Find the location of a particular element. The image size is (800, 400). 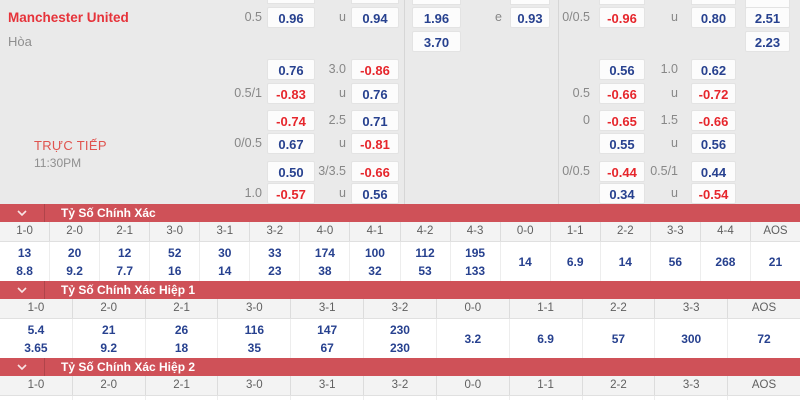

score-label: 3-3 is located at coordinates (690, 385).